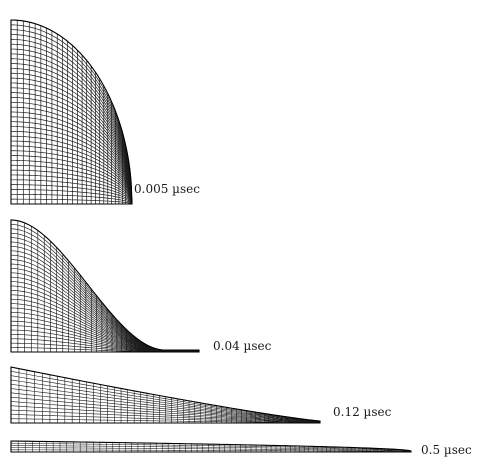 The width and height of the screenshot is (480, 461). What do you see at coordinates (362, 412) in the screenshot?
I see `time-label-012: 0.12 µsec` at bounding box center [362, 412].